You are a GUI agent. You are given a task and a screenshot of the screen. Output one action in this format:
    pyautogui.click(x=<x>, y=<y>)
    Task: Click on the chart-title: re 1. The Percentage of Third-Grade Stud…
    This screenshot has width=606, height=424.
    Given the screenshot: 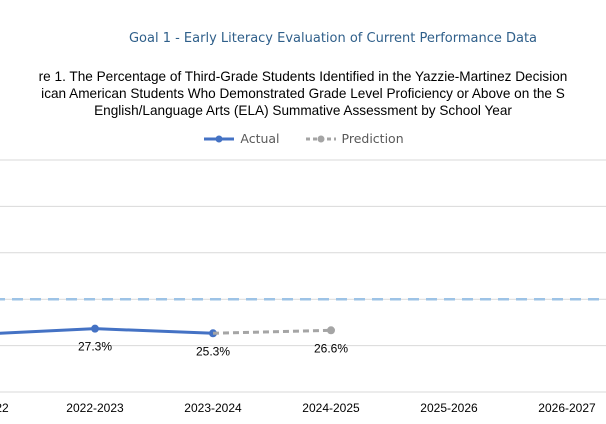 What is the action you would take?
    pyautogui.click(x=303, y=93)
    